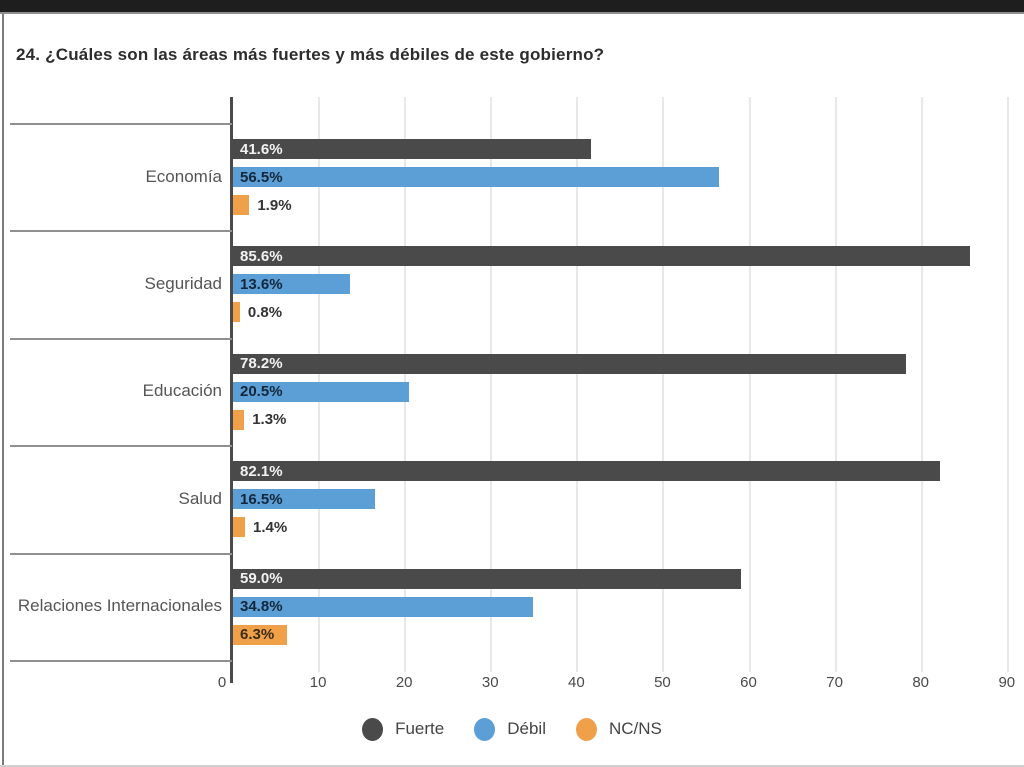 This screenshot has width=1024, height=767. What do you see at coordinates (231, 390) in the screenshot?
I see `y-axis-line` at bounding box center [231, 390].